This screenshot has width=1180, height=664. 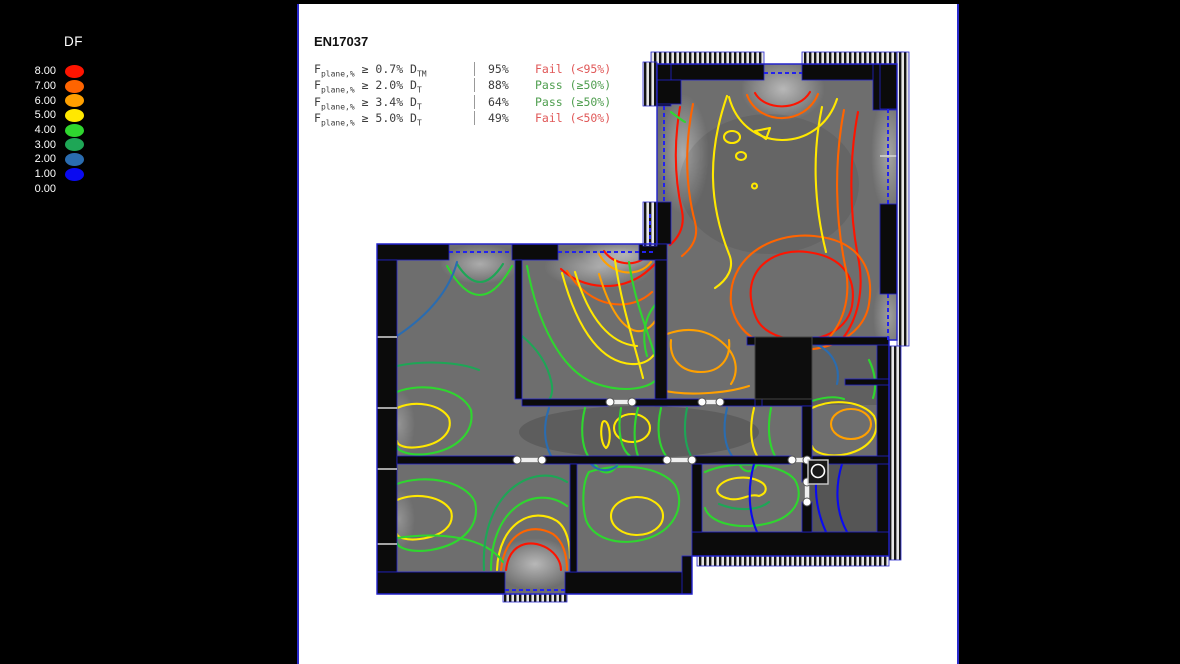 I want to click on legend-value: 8.00, so click(x=45, y=71).